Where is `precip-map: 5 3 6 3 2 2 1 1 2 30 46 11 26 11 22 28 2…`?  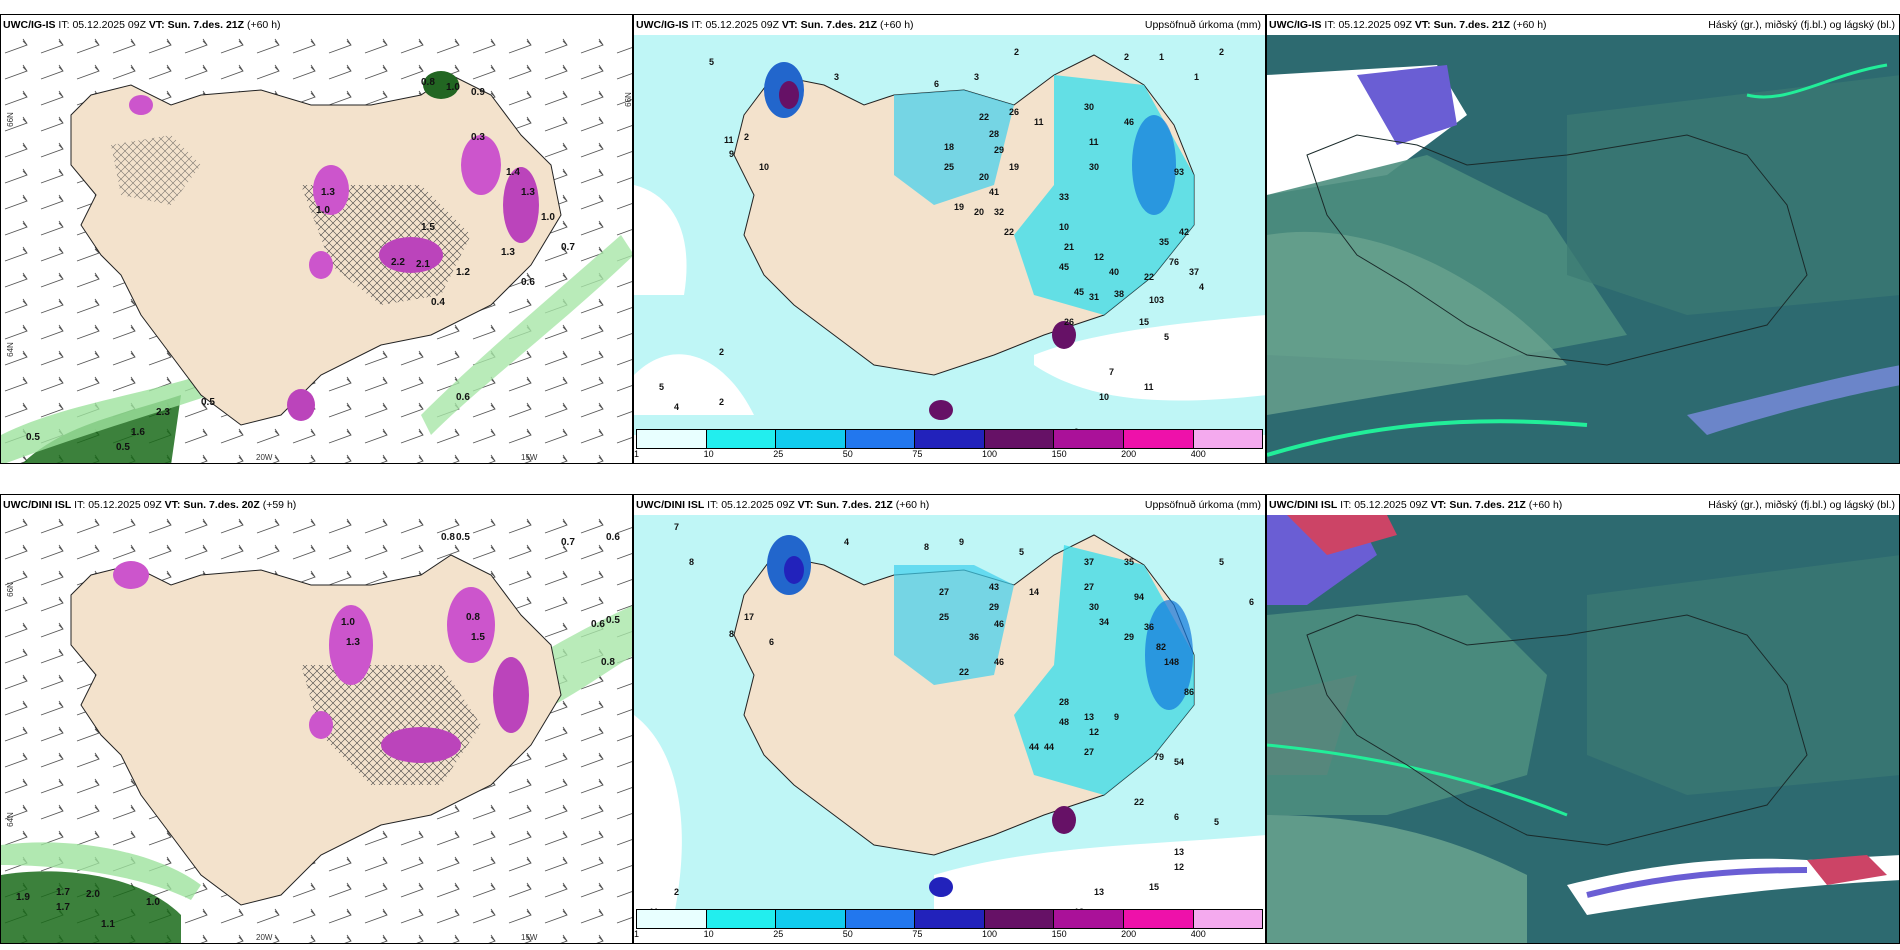 precip-map: 5 3 6 3 2 2 1 1 2 30 46 11 26 11 22 28 2… is located at coordinates (949, 235).